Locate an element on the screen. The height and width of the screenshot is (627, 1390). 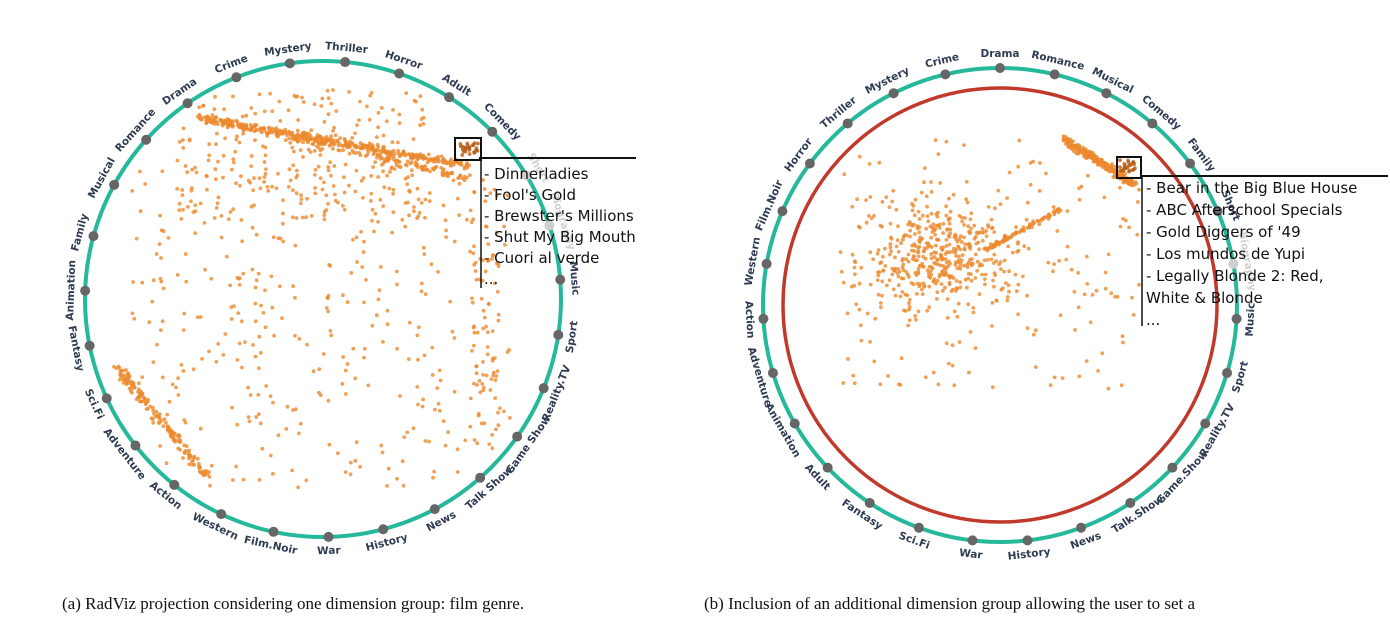
anchor-label: Romance is located at coordinates (135, 130).